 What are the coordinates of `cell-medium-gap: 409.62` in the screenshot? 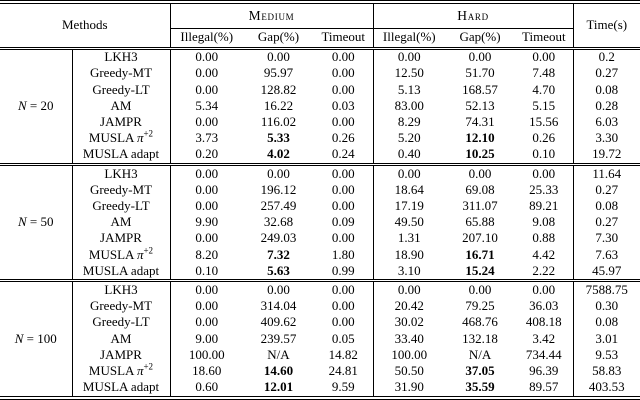 It's located at (278, 322).